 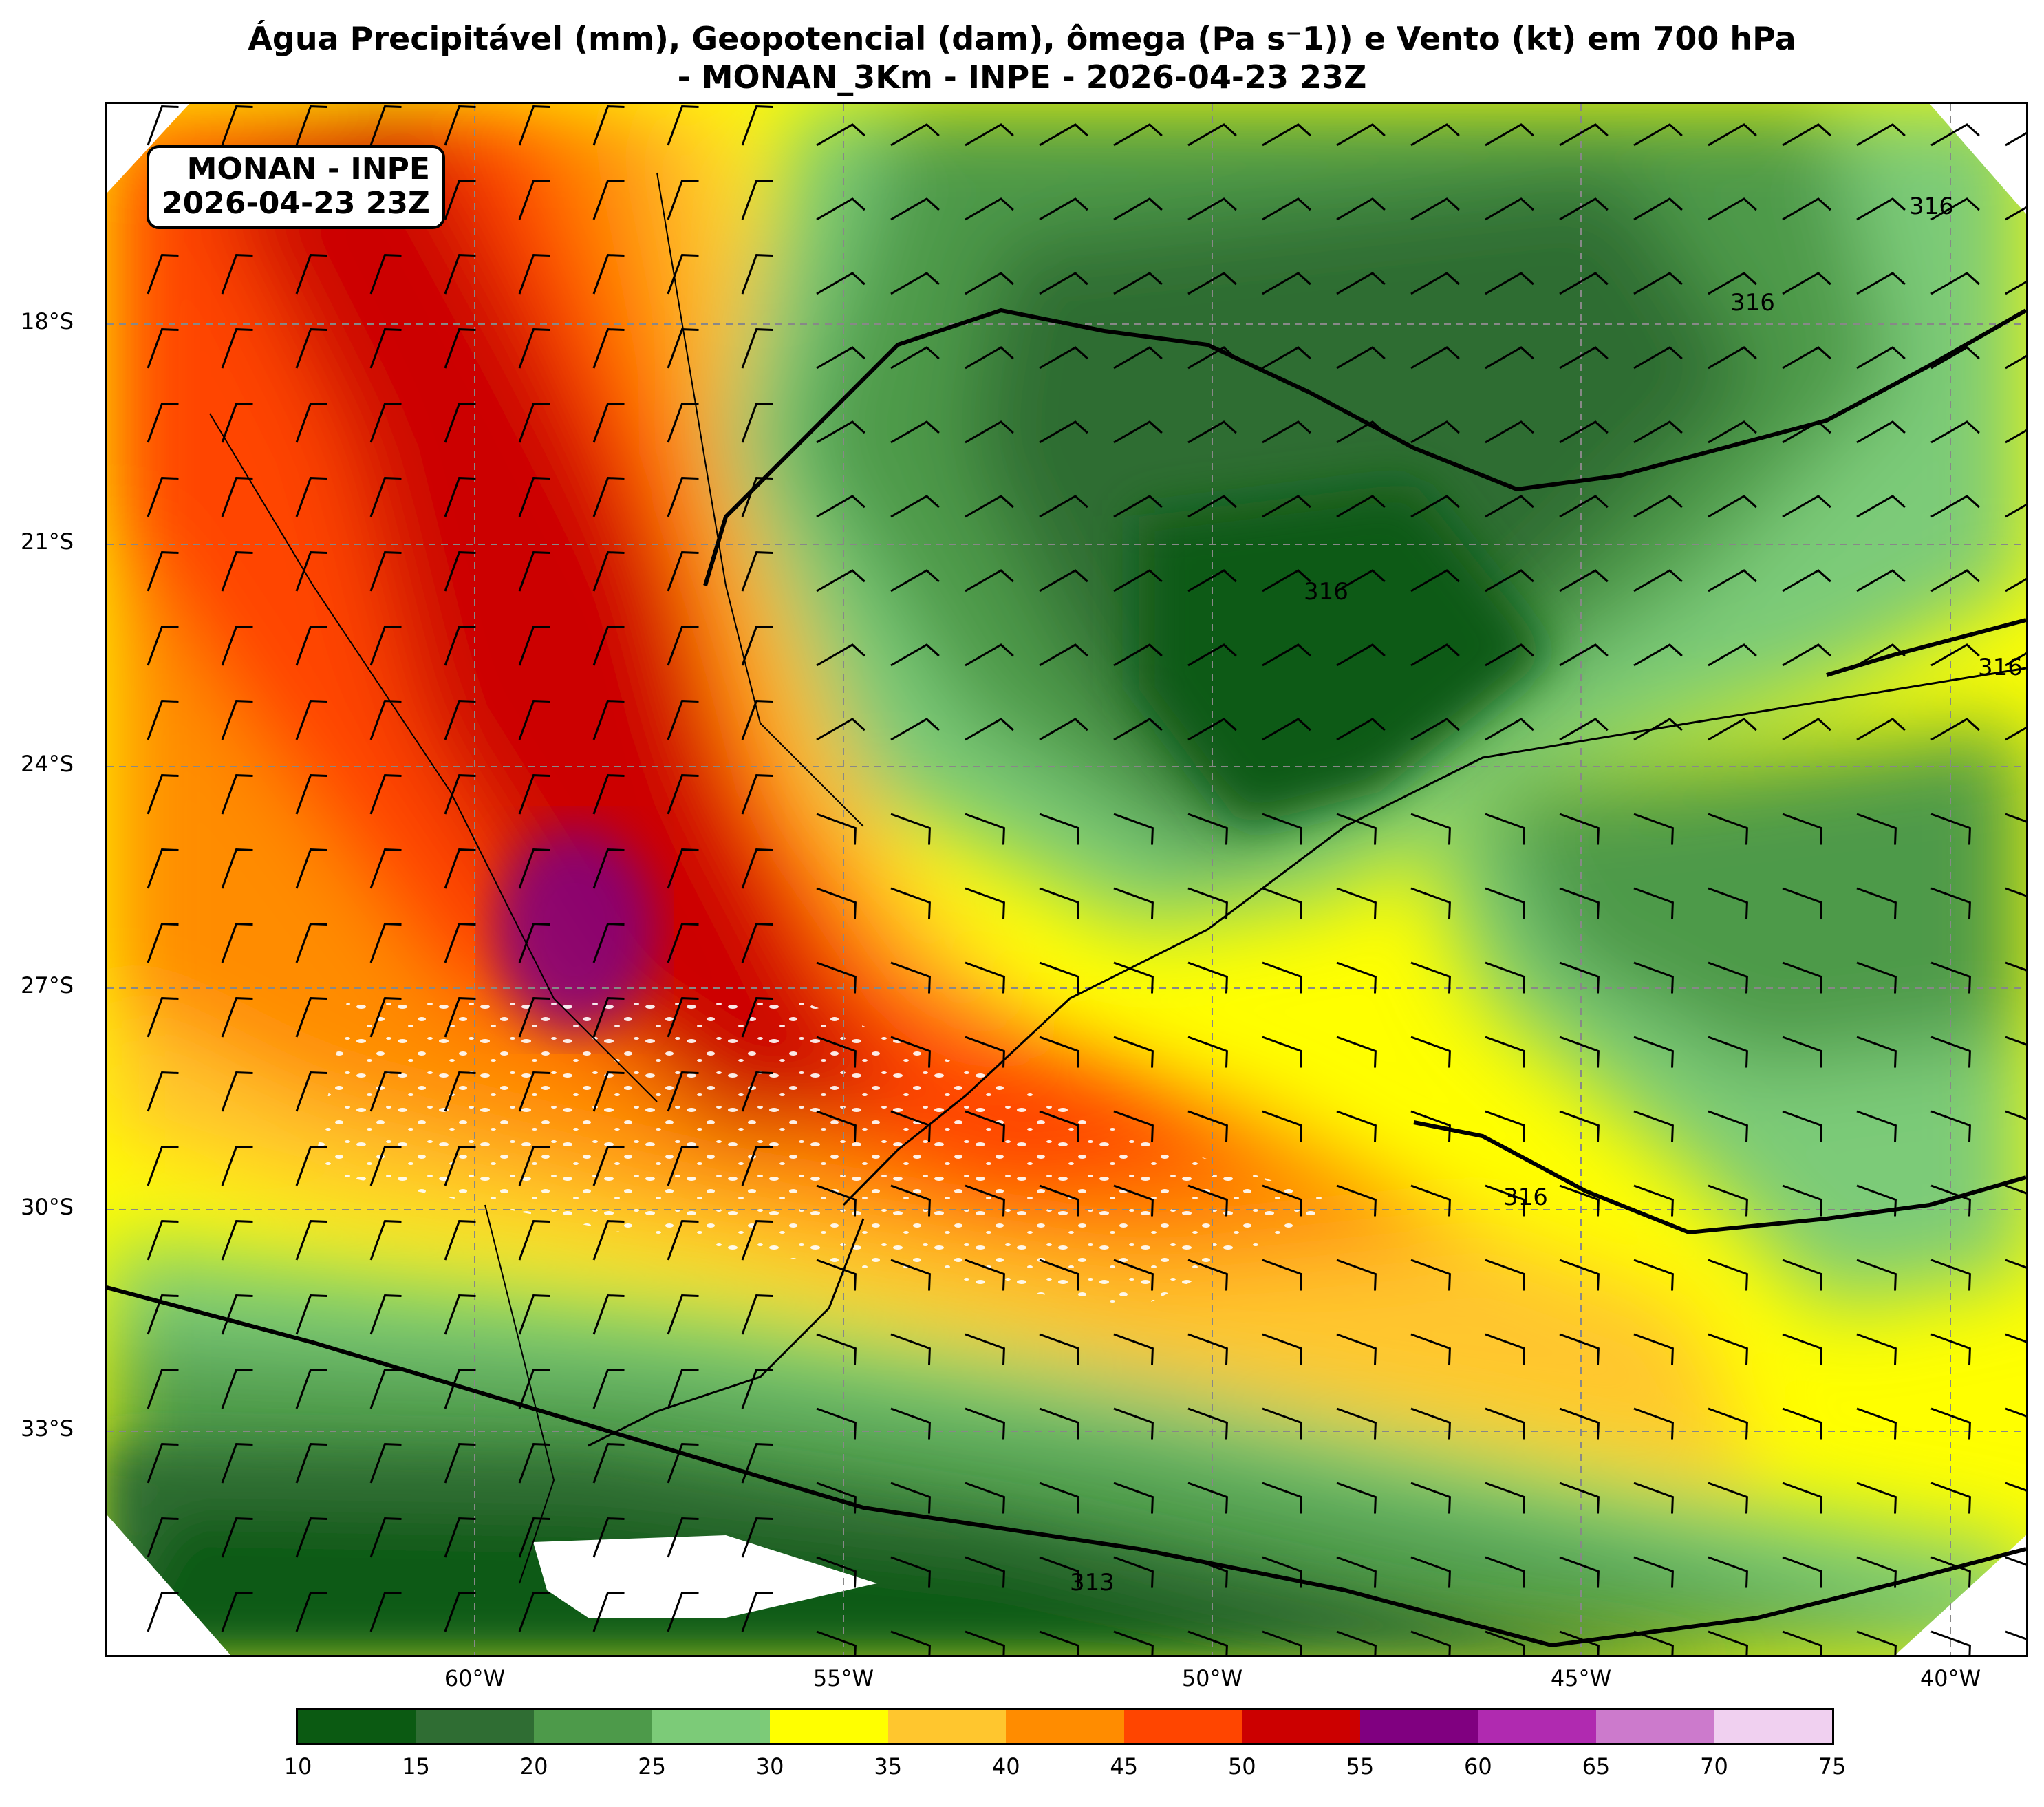 I want to click on lon-label: 45°W, so click(x=1581, y=1678).